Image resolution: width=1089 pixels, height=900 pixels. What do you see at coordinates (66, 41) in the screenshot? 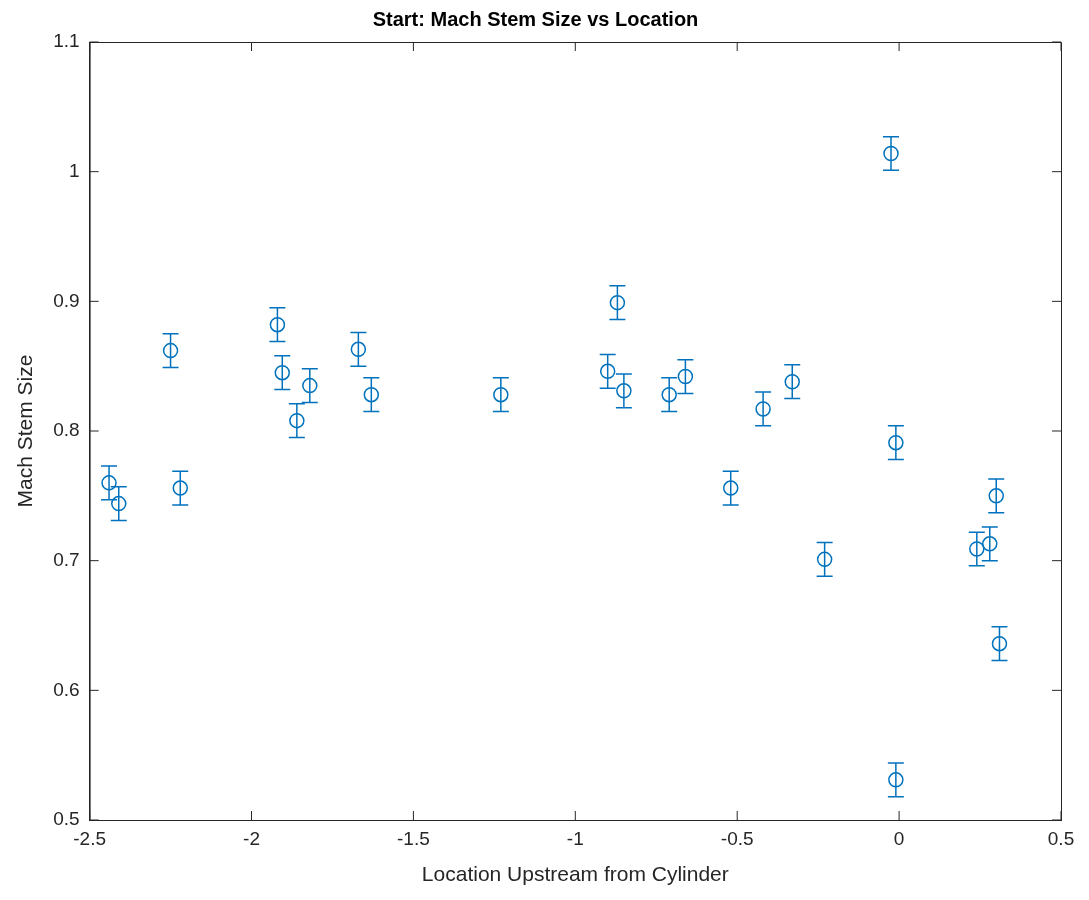
I see `y-tick-label: 1.1` at bounding box center [66, 41].